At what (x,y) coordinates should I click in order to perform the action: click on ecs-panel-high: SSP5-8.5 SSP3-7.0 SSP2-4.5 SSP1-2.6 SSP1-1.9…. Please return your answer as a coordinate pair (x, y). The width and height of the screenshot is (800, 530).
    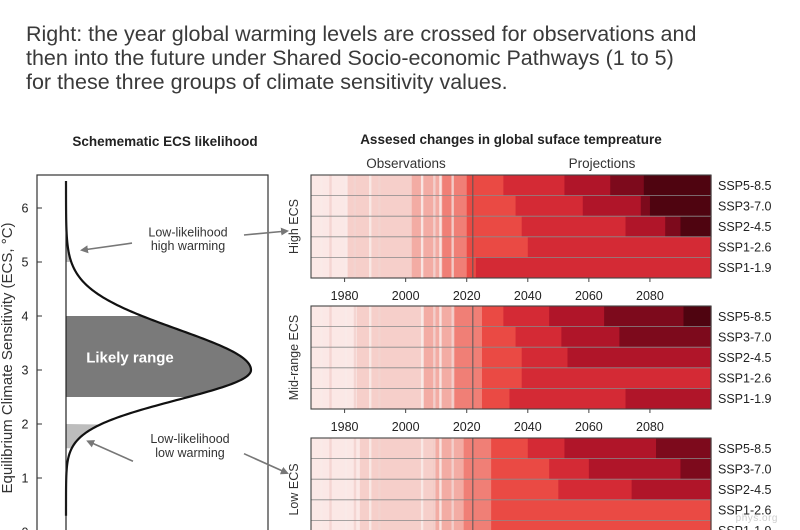
    Looking at the image, I should click on (529, 238).